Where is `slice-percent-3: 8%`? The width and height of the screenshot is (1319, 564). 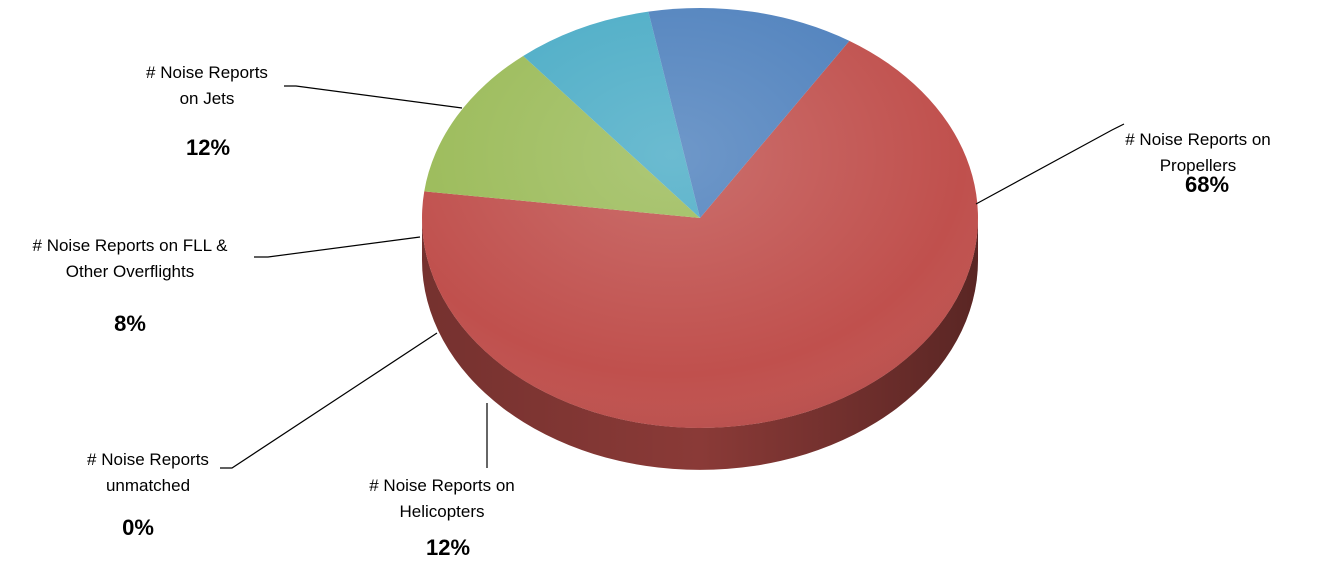
slice-percent-3: 8% is located at coordinates (130, 323).